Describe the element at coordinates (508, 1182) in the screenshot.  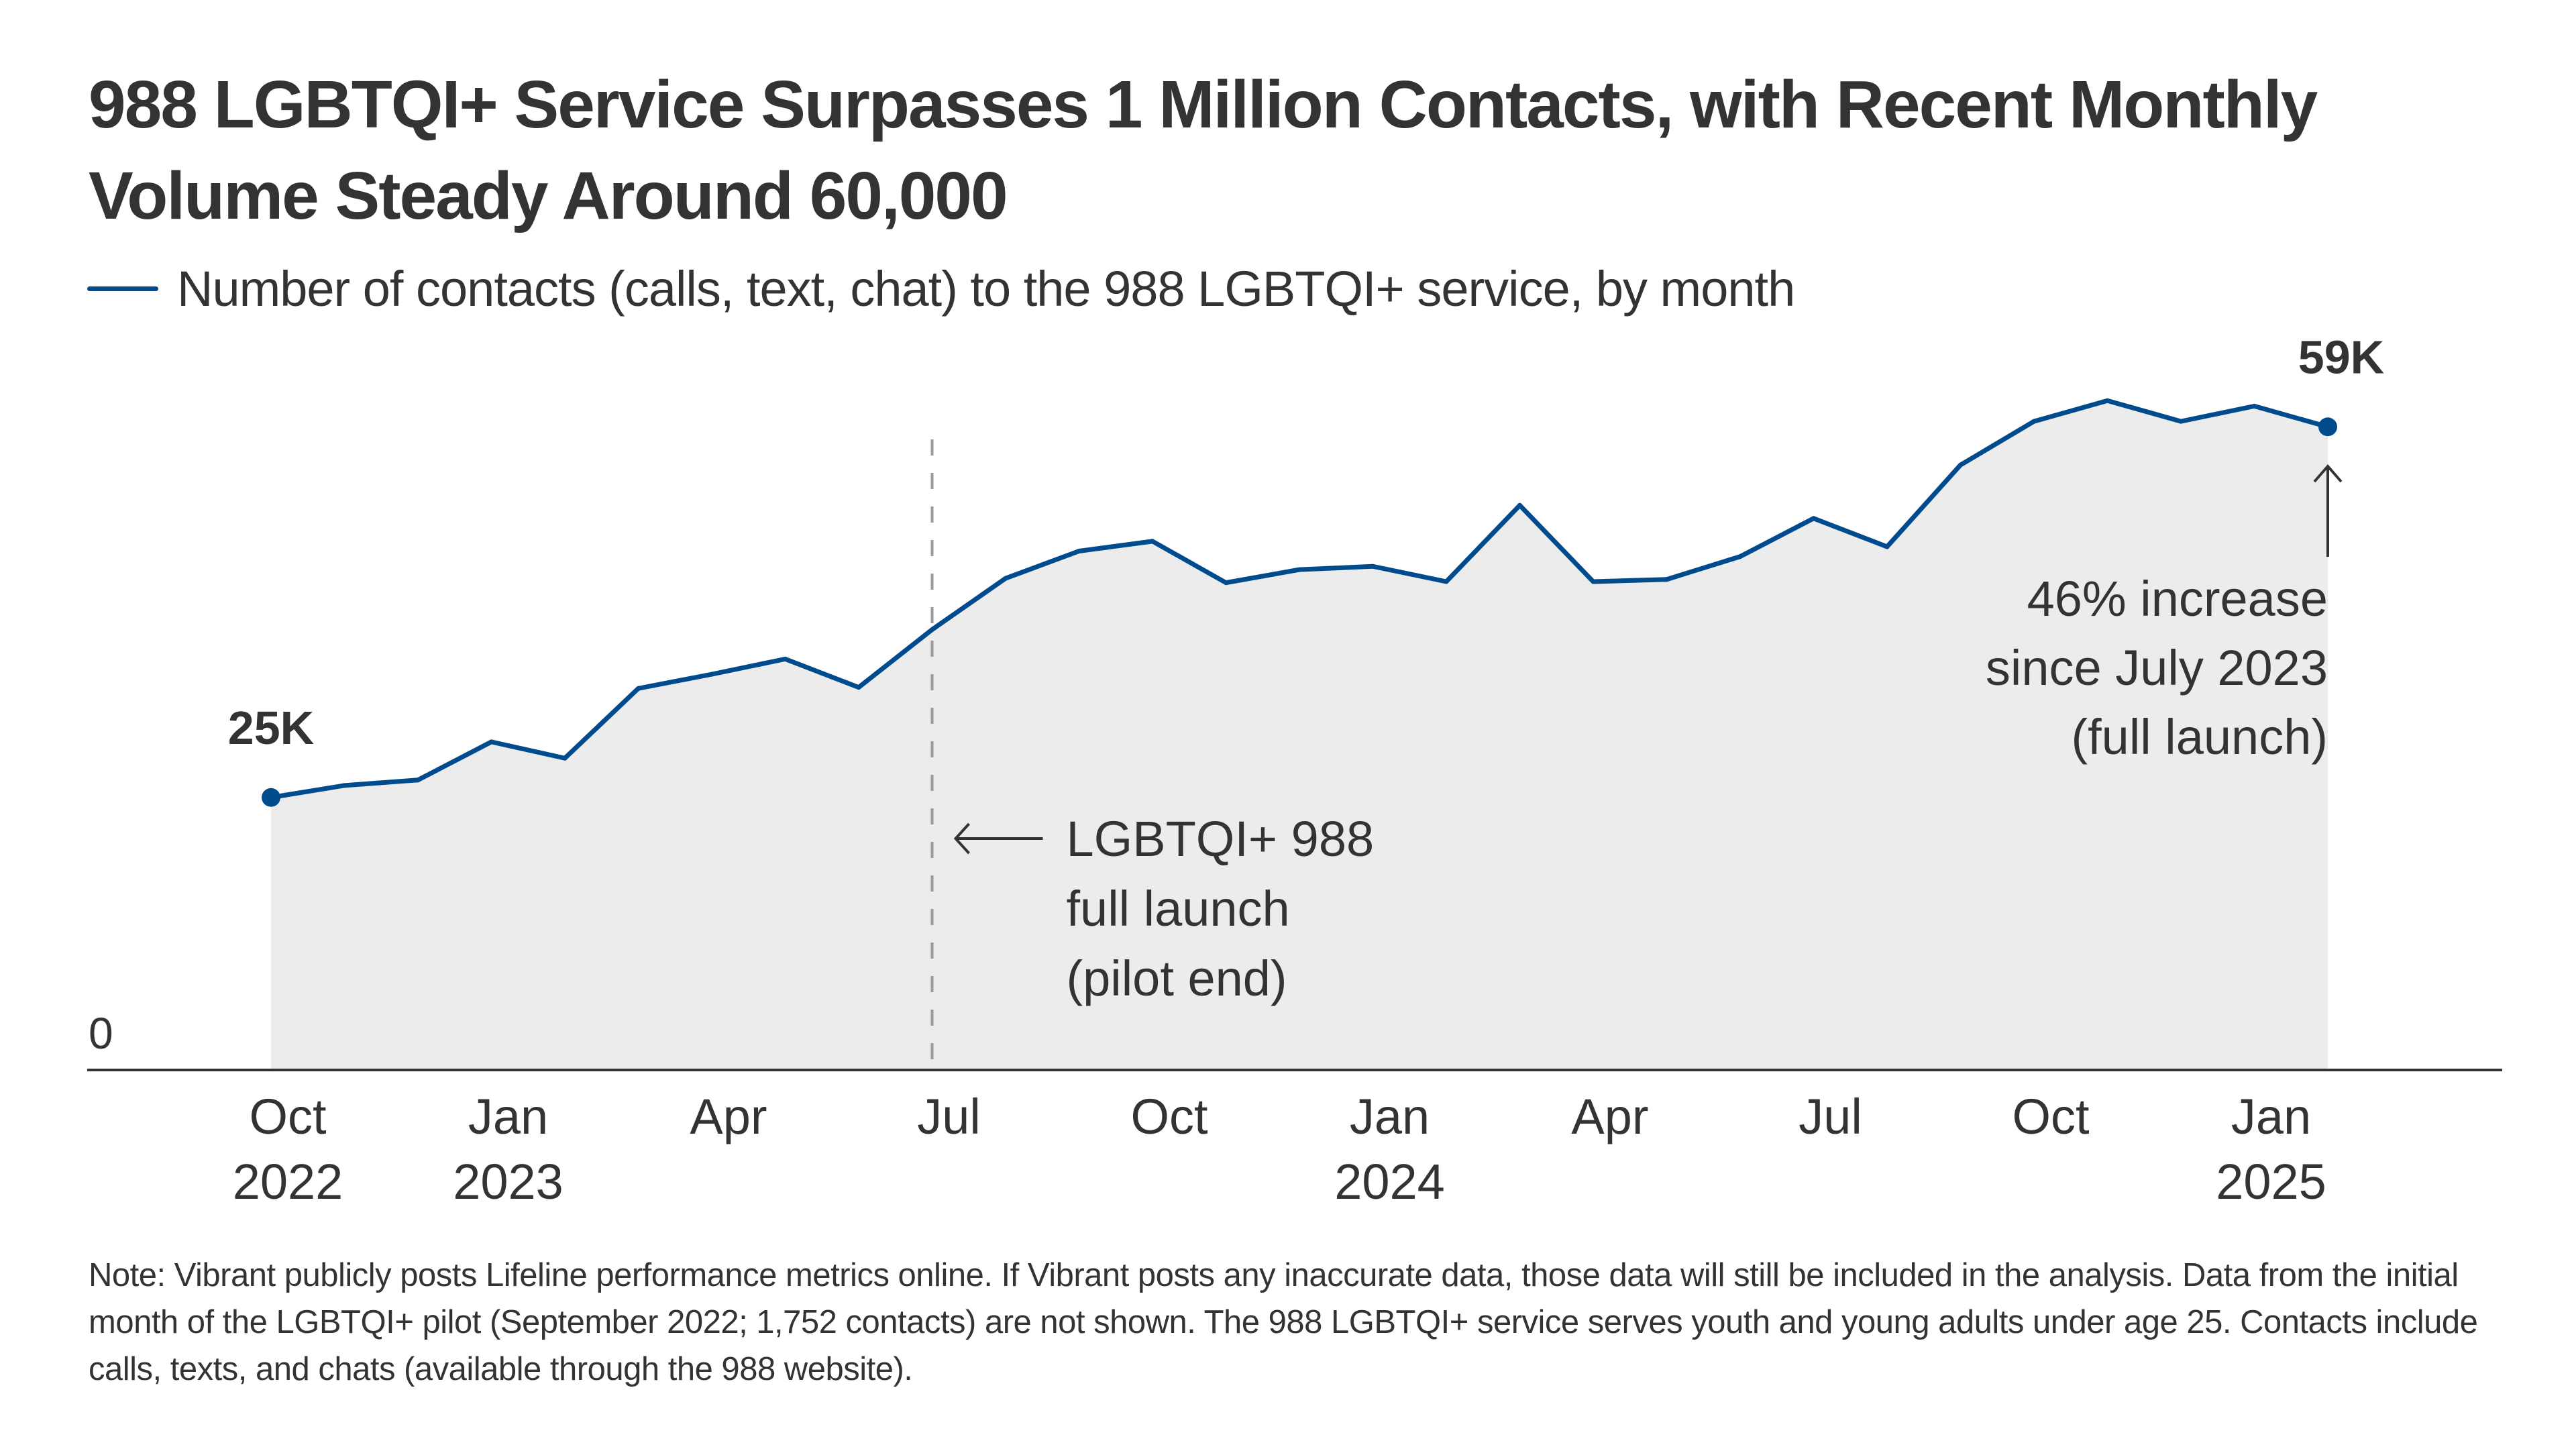
I see `x-tick-year-label: 2023` at that location.